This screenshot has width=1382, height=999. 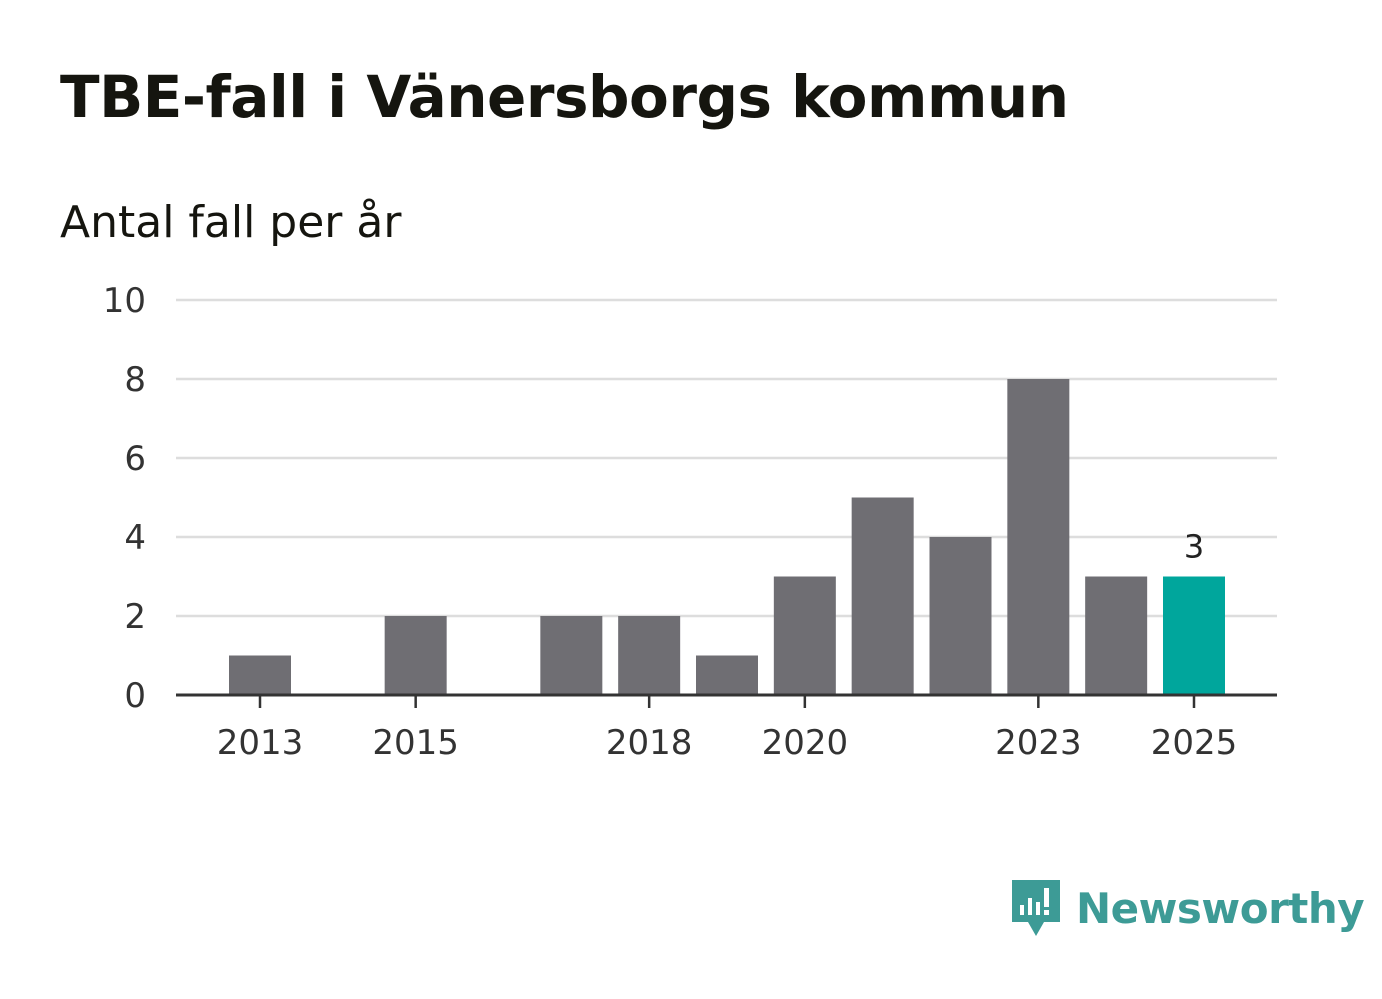 I want to click on chart-title: TBE-fall i Vänersborgs kommun, so click(x=564, y=97).